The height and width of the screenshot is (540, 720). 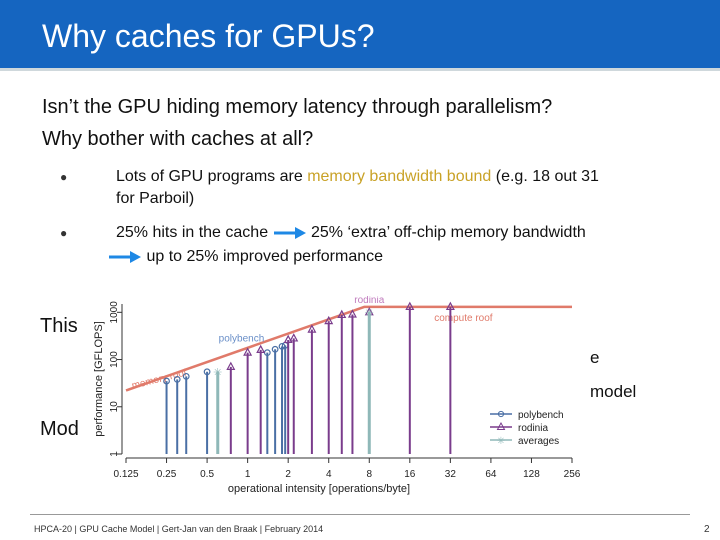 What do you see at coordinates (212, 176) in the screenshot?
I see `bullet-1-pre: Lots of GPU programs are` at bounding box center [212, 176].